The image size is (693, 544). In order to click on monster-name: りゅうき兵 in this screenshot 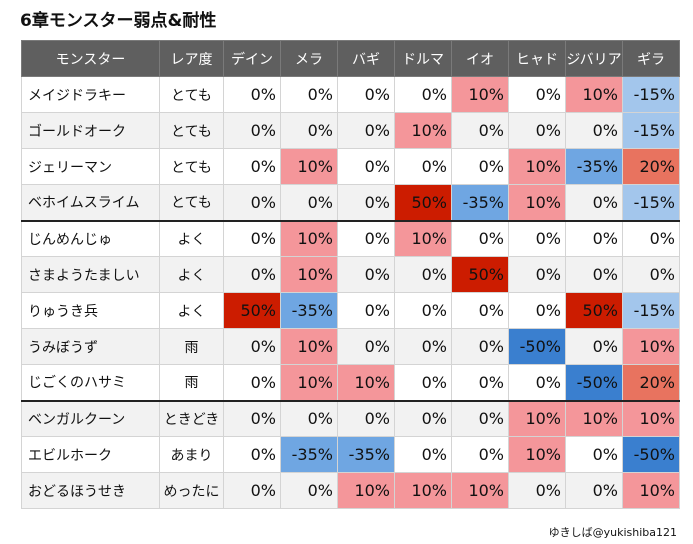, I will do `click(90, 310)`.